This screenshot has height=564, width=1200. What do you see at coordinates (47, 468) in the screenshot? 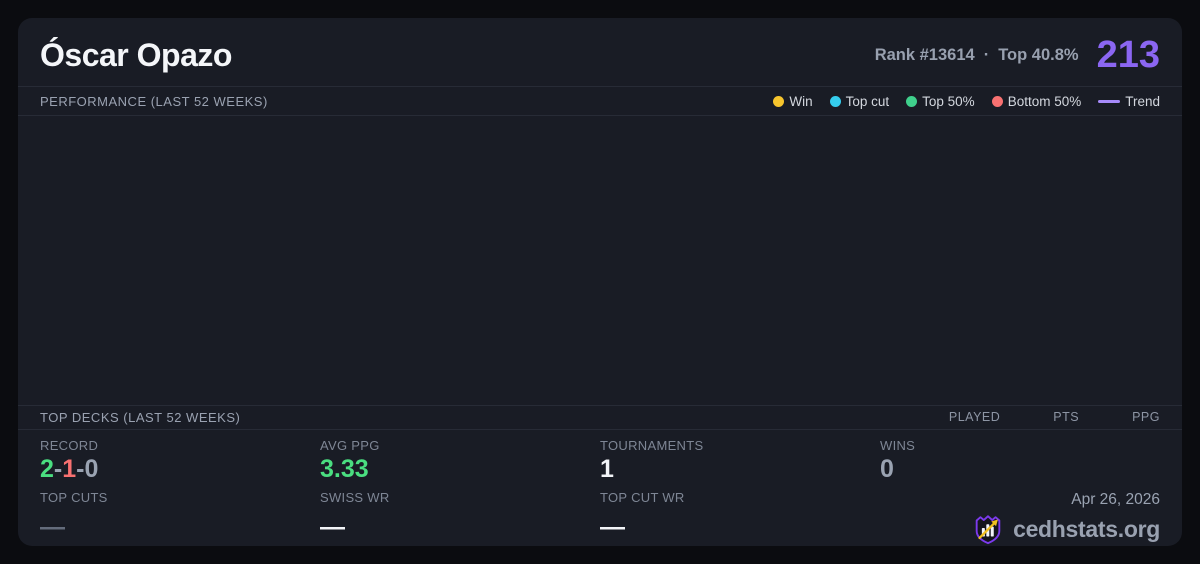
I see `record-wins: 2` at bounding box center [47, 468].